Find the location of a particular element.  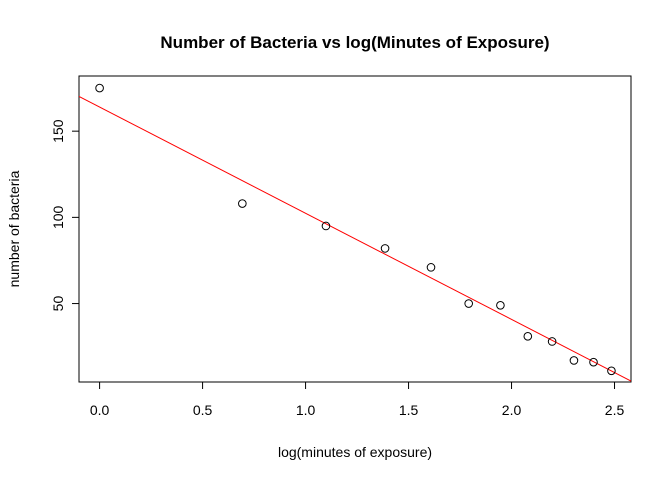

x-axis: 0.0 0.5 1.0 1.5 2.0 2.5 is located at coordinates (357, 399).